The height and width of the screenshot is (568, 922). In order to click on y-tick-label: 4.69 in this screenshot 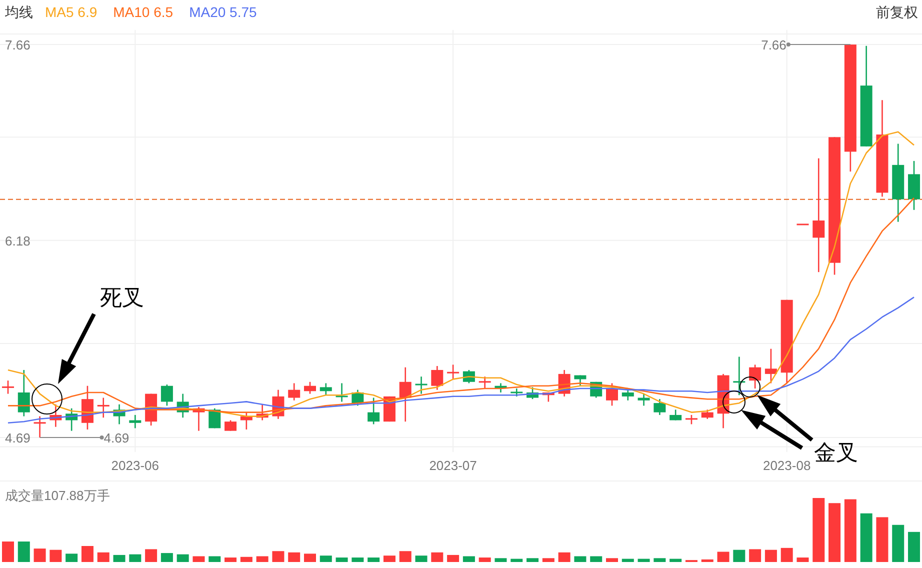, I will do `click(17, 438)`.